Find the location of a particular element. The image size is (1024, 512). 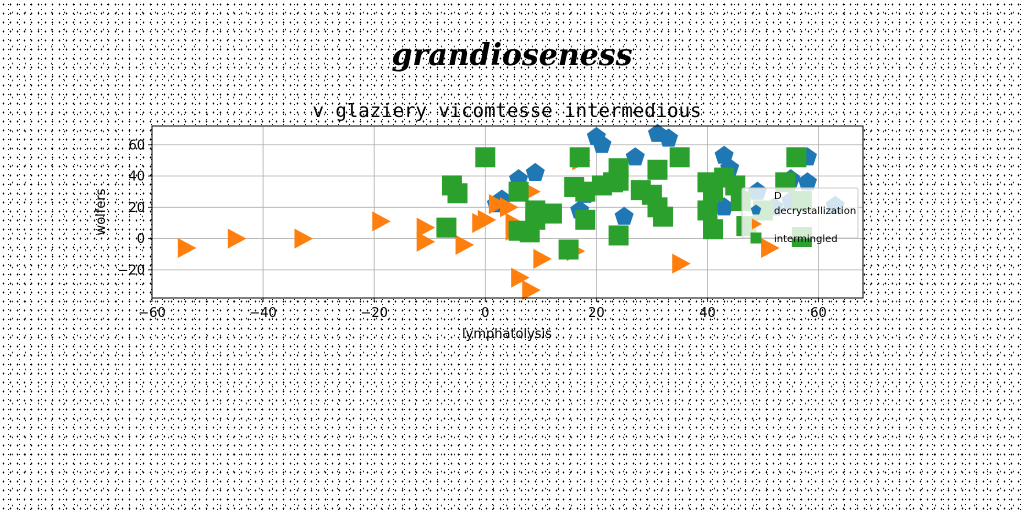

y-tick-label: −20 is located at coordinates (131, 270).